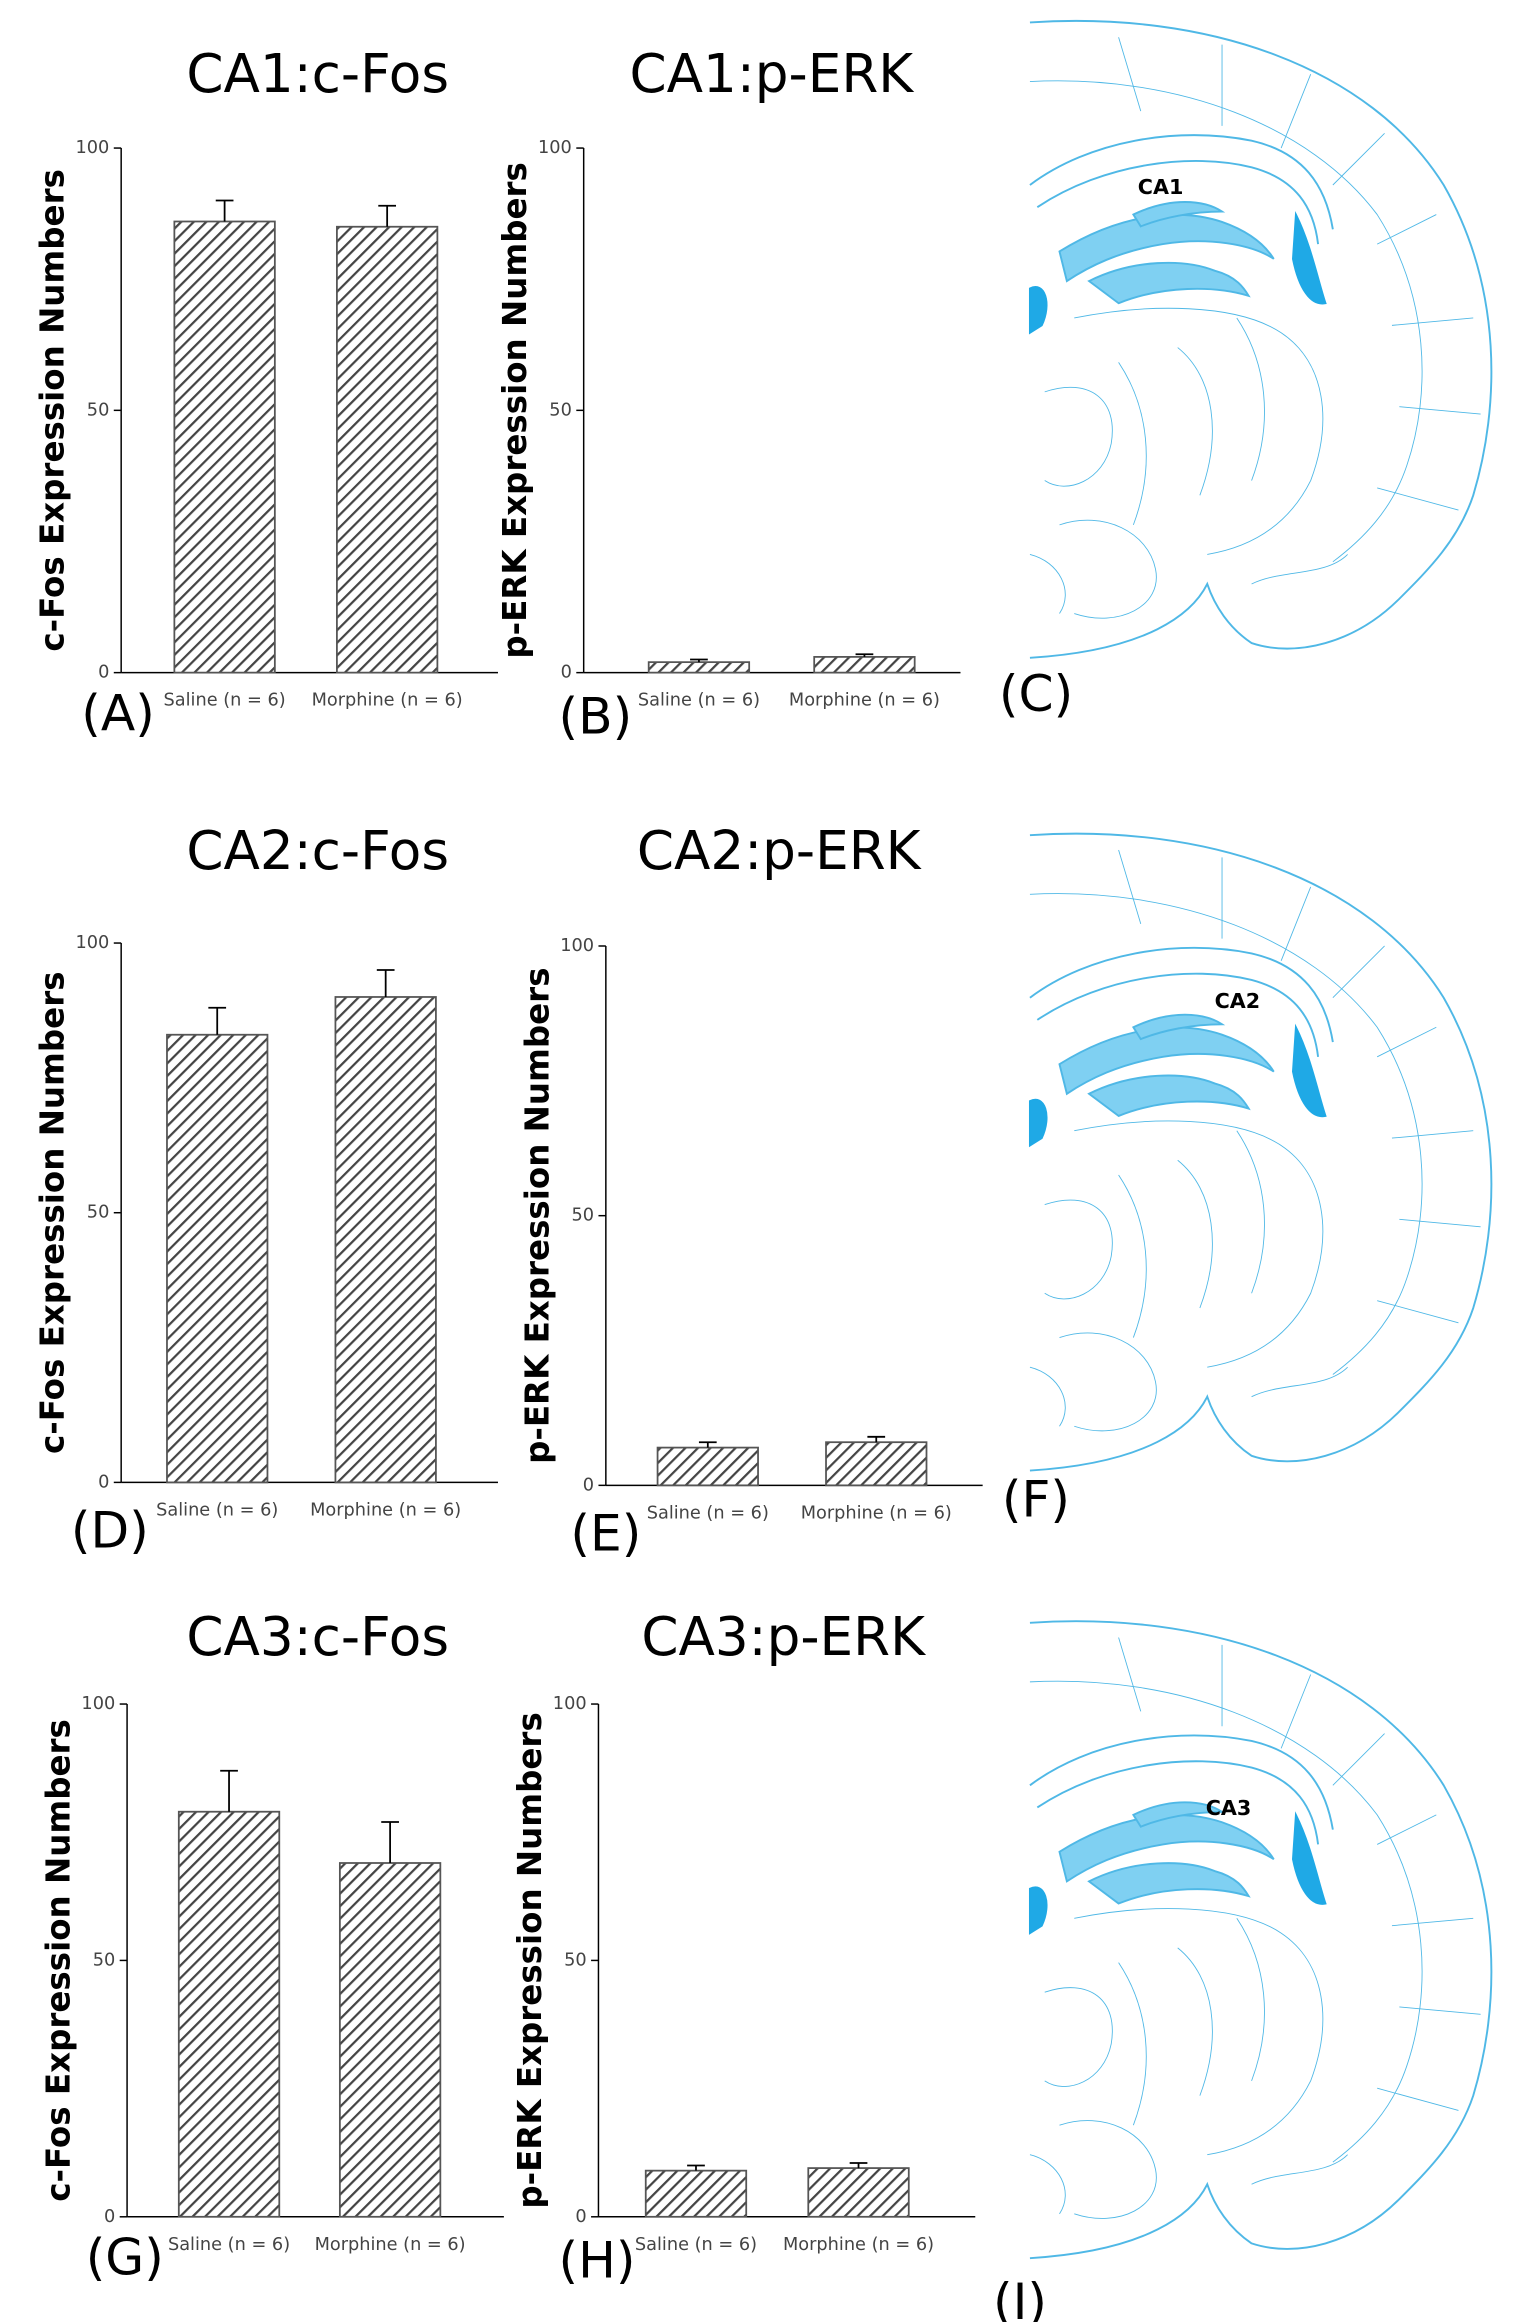 The height and width of the screenshot is (2322, 1522). Describe the element at coordinates (125, 2257) in the screenshot. I see `panel-label: (G)` at that location.